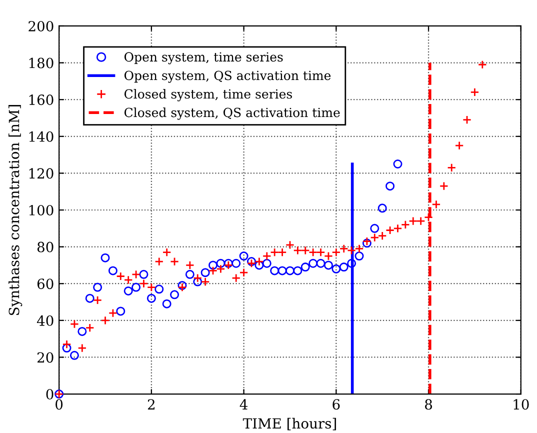  I want to click on y-tick-label: 160, so click(41, 100).